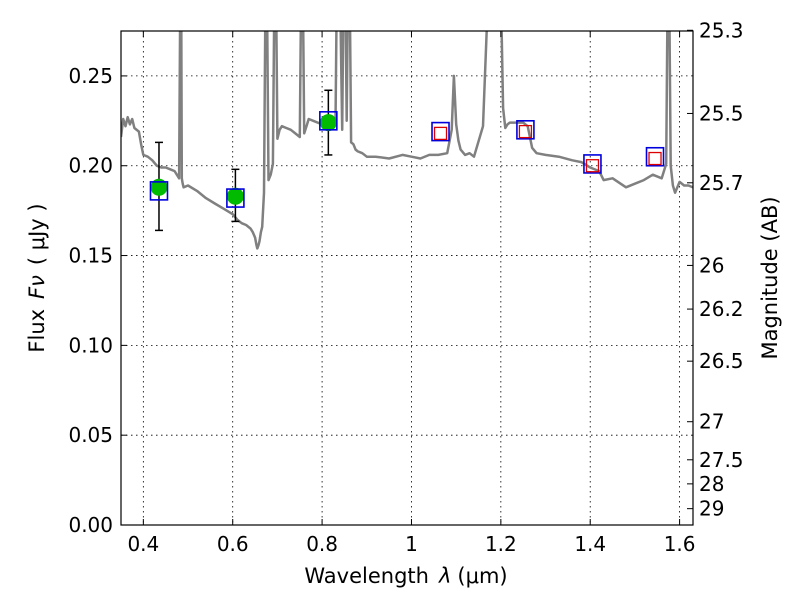 Image resolution: width=800 pixels, height=600 pixels. I want to click on y-tick-label: 0.05, so click(90, 435).